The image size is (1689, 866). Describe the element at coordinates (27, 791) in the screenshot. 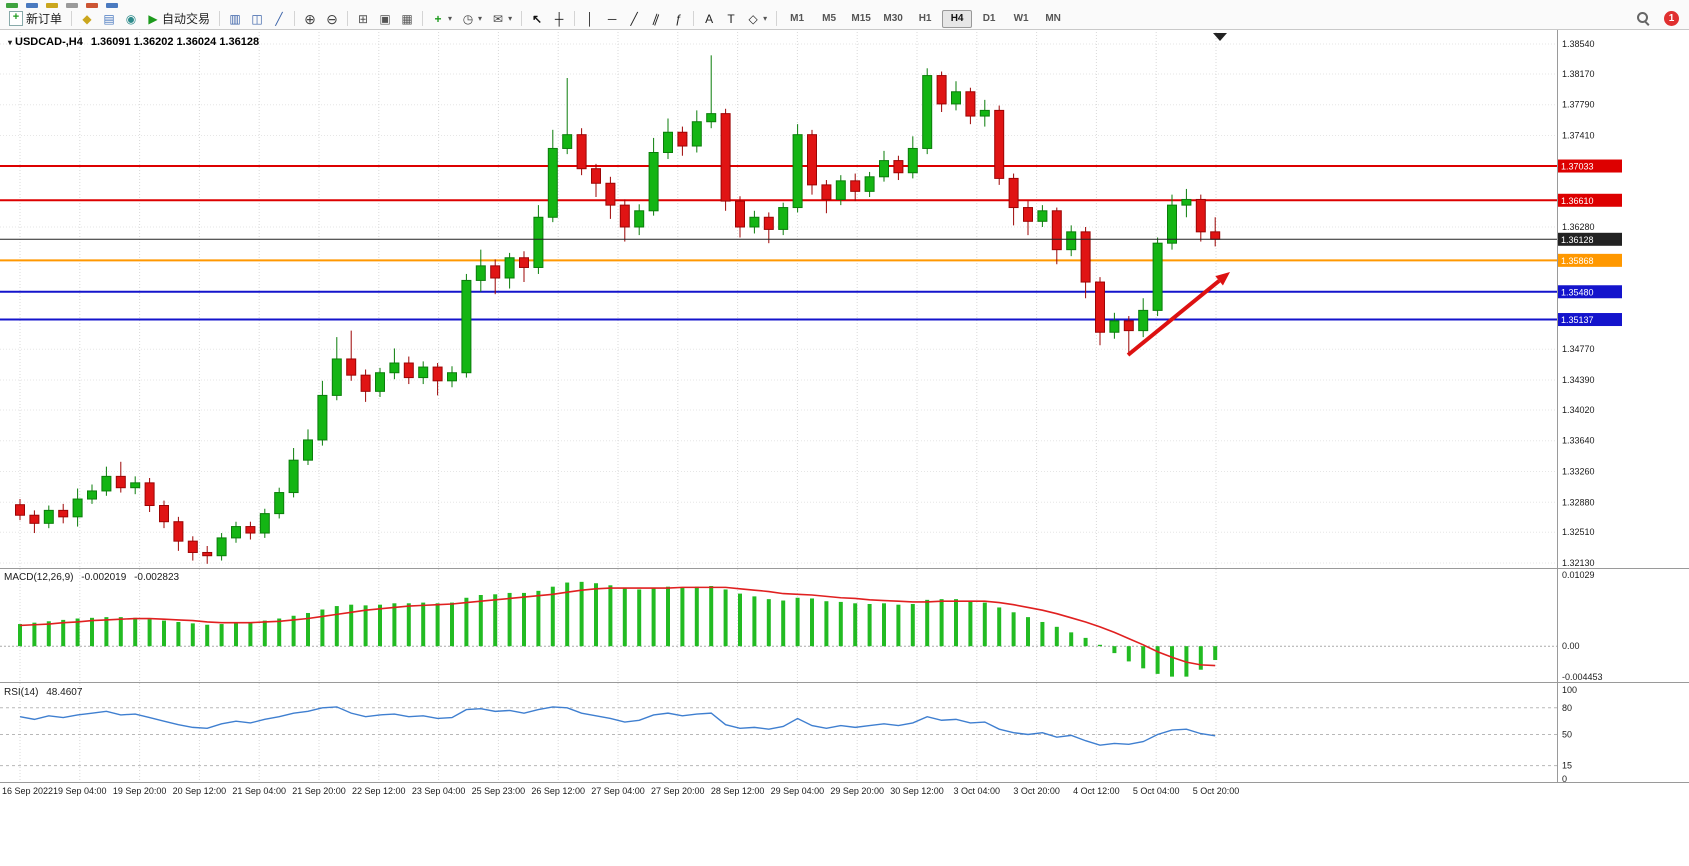

I see `date-label: 16 Sep 2022` at that location.